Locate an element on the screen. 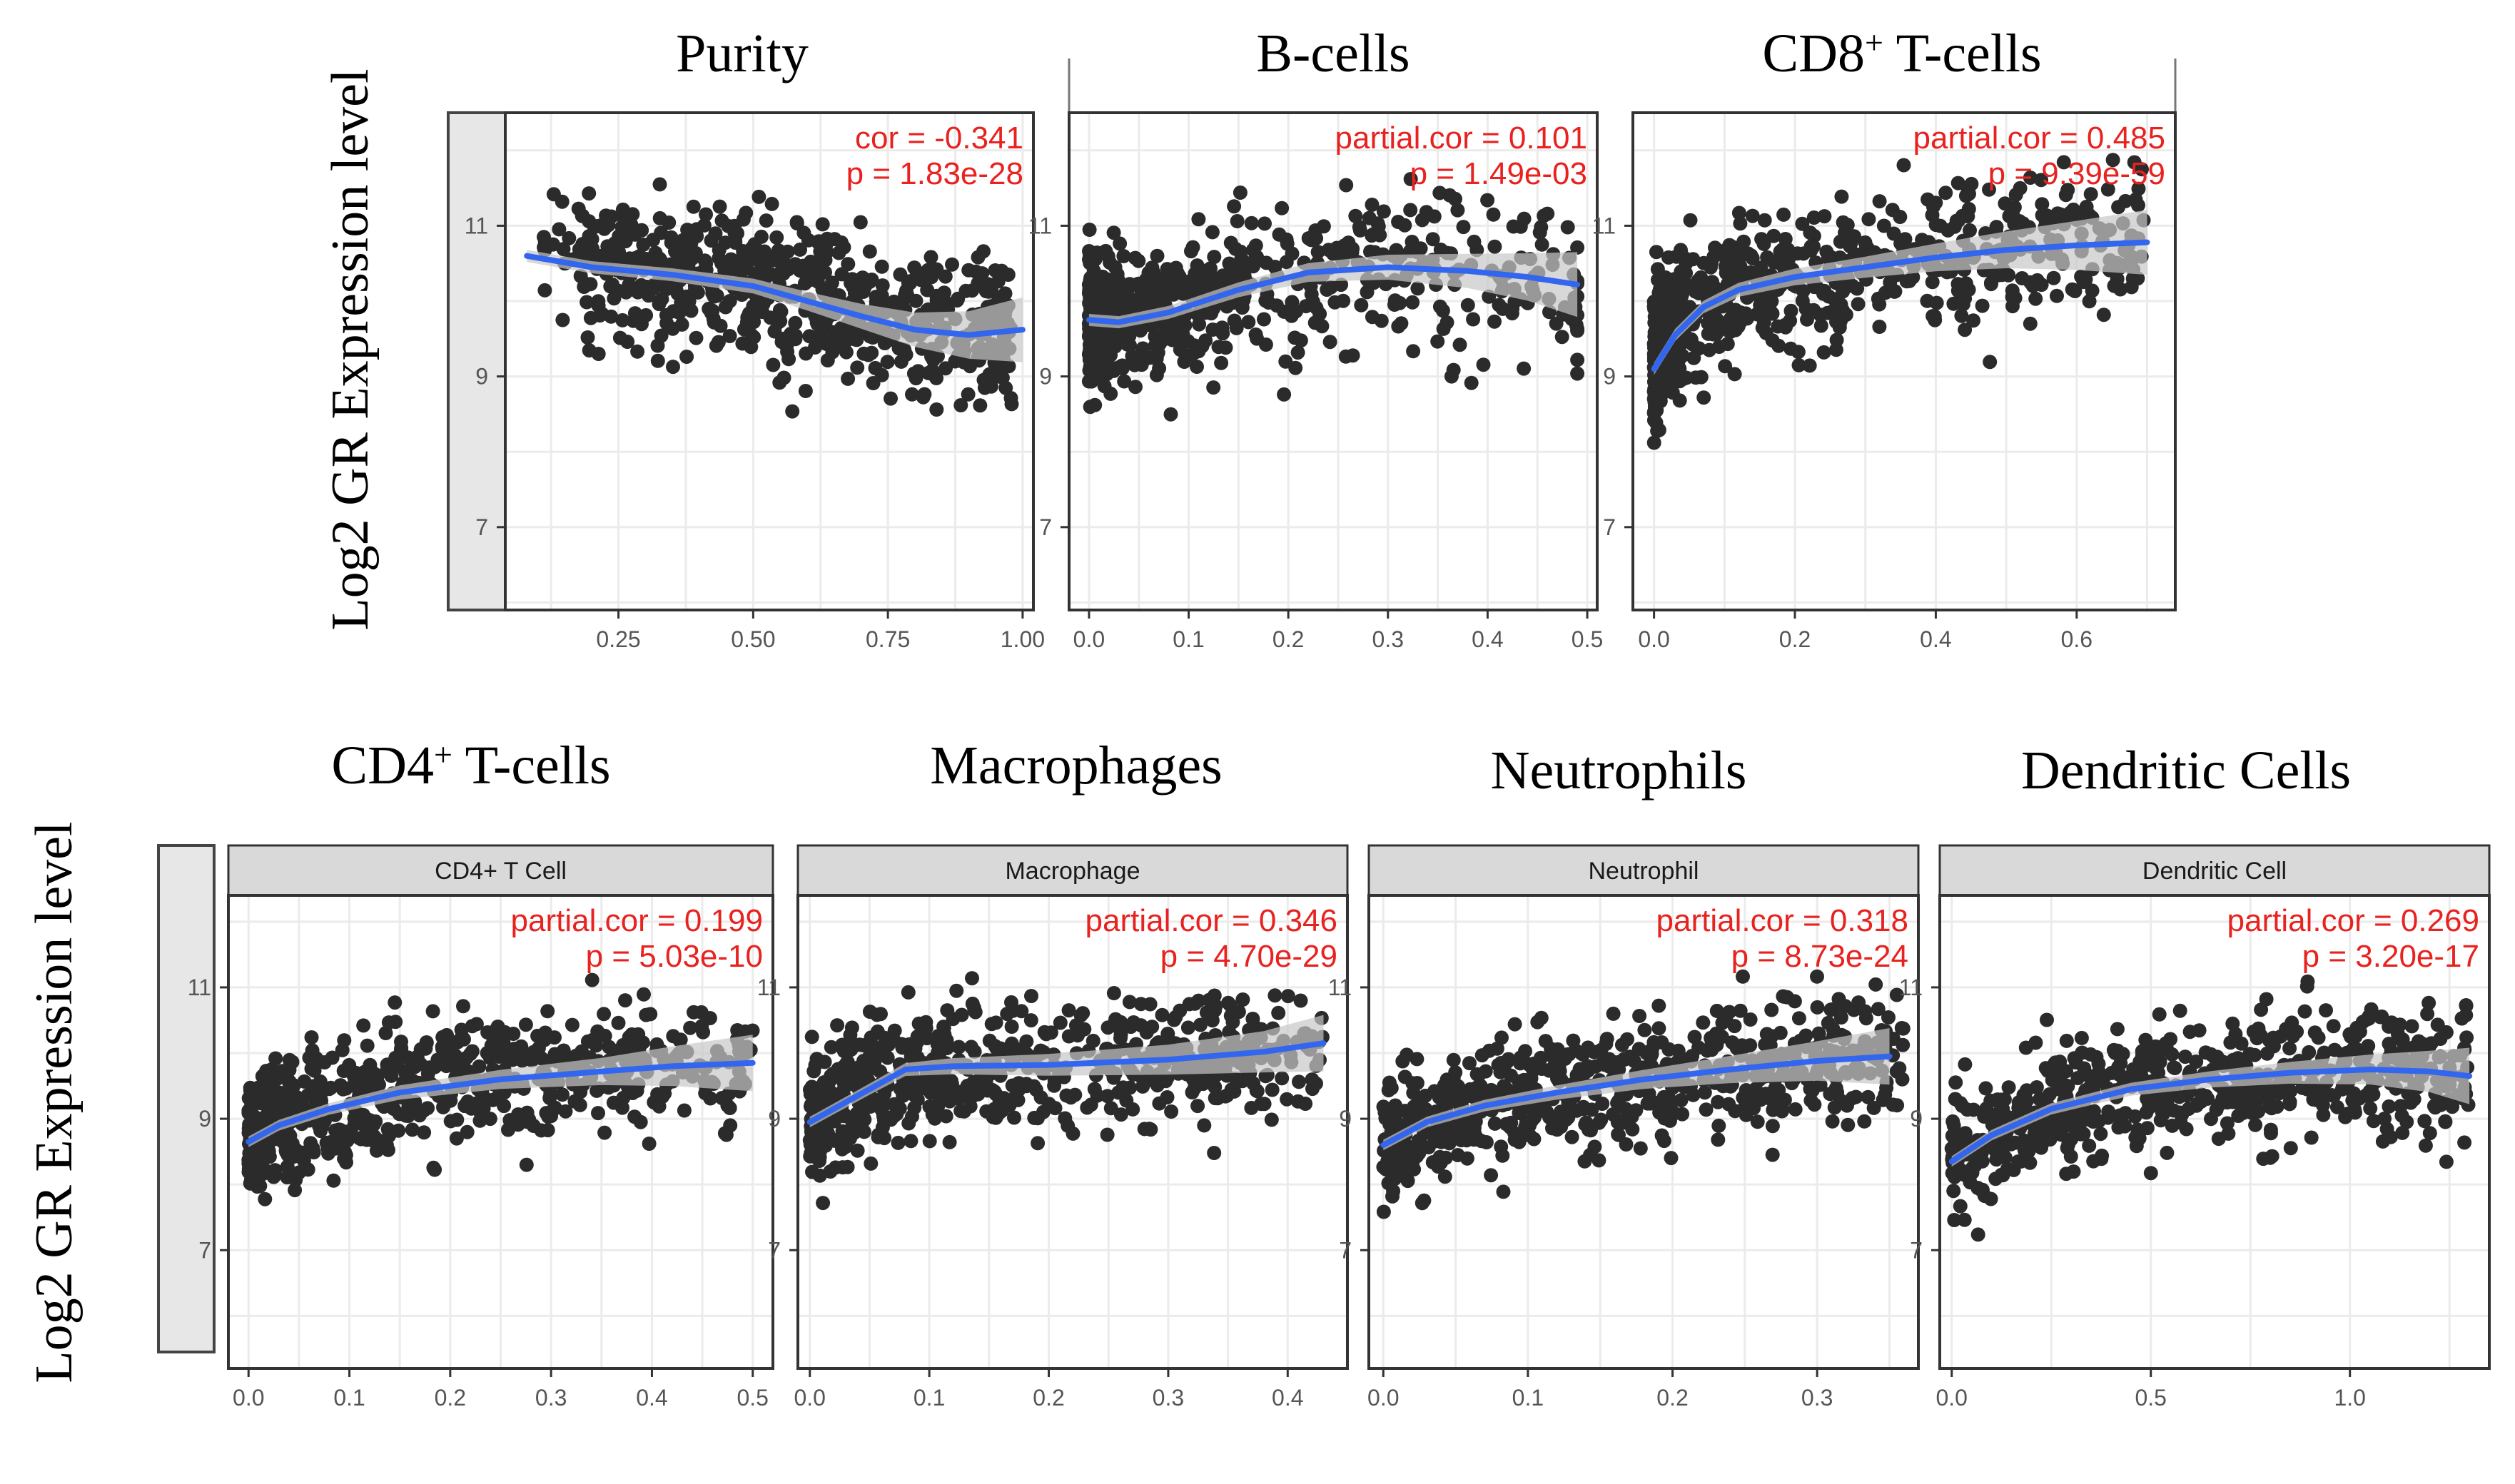 The image size is (2515, 1484). x-tick-label: 0.25 is located at coordinates (618, 639).